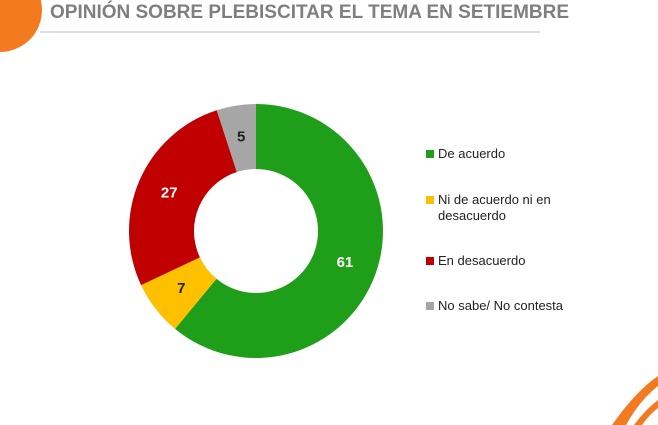 Image resolution: width=658 pixels, height=425 pixels. I want to click on legend-label: Ni de acuerdo ni en desacuerdo, so click(494, 207).